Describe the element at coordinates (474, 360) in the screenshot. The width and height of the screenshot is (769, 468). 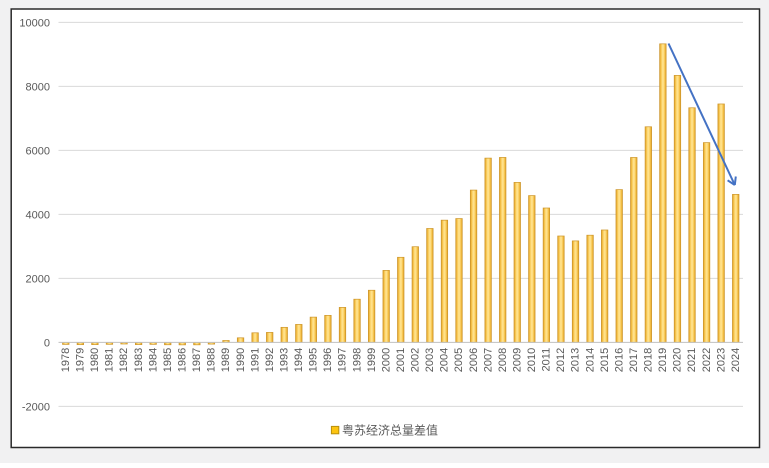
I see `svg-text: 2006` at that location.